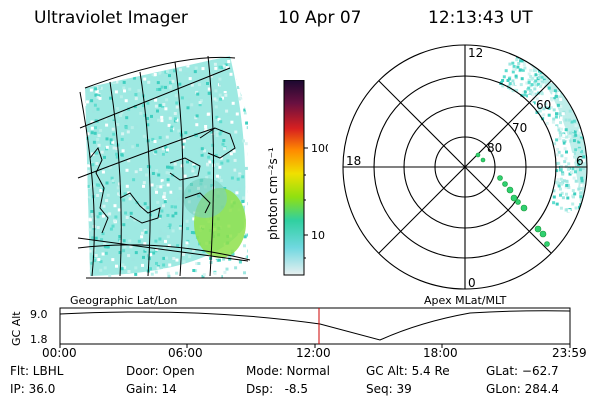 The image size is (600, 400). I want to click on polar-mlt-18: 18, so click(353, 161).